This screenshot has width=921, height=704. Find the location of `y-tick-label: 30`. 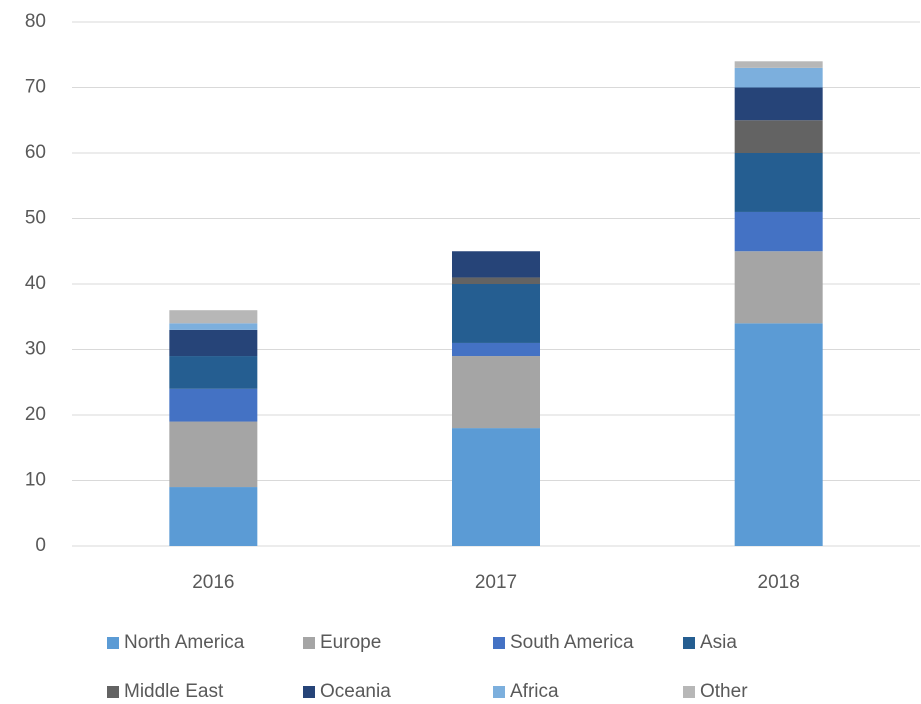

y-tick-label: 30 is located at coordinates (35, 349).